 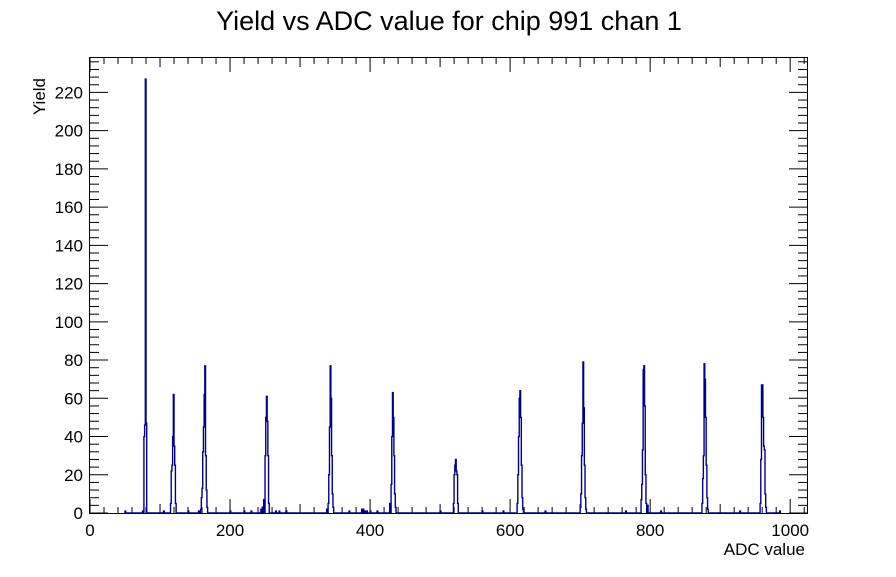 I want to click on x-tick-label: 800, so click(x=650, y=530).